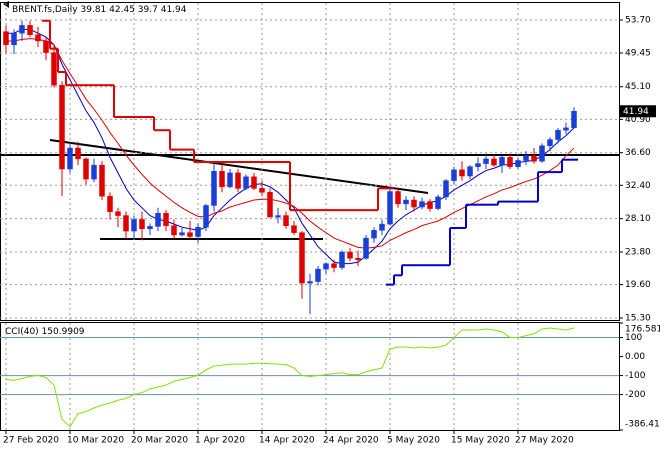  Describe the element at coordinates (635, 395) in the screenshot. I see `y-tick-label: -200` at that location.